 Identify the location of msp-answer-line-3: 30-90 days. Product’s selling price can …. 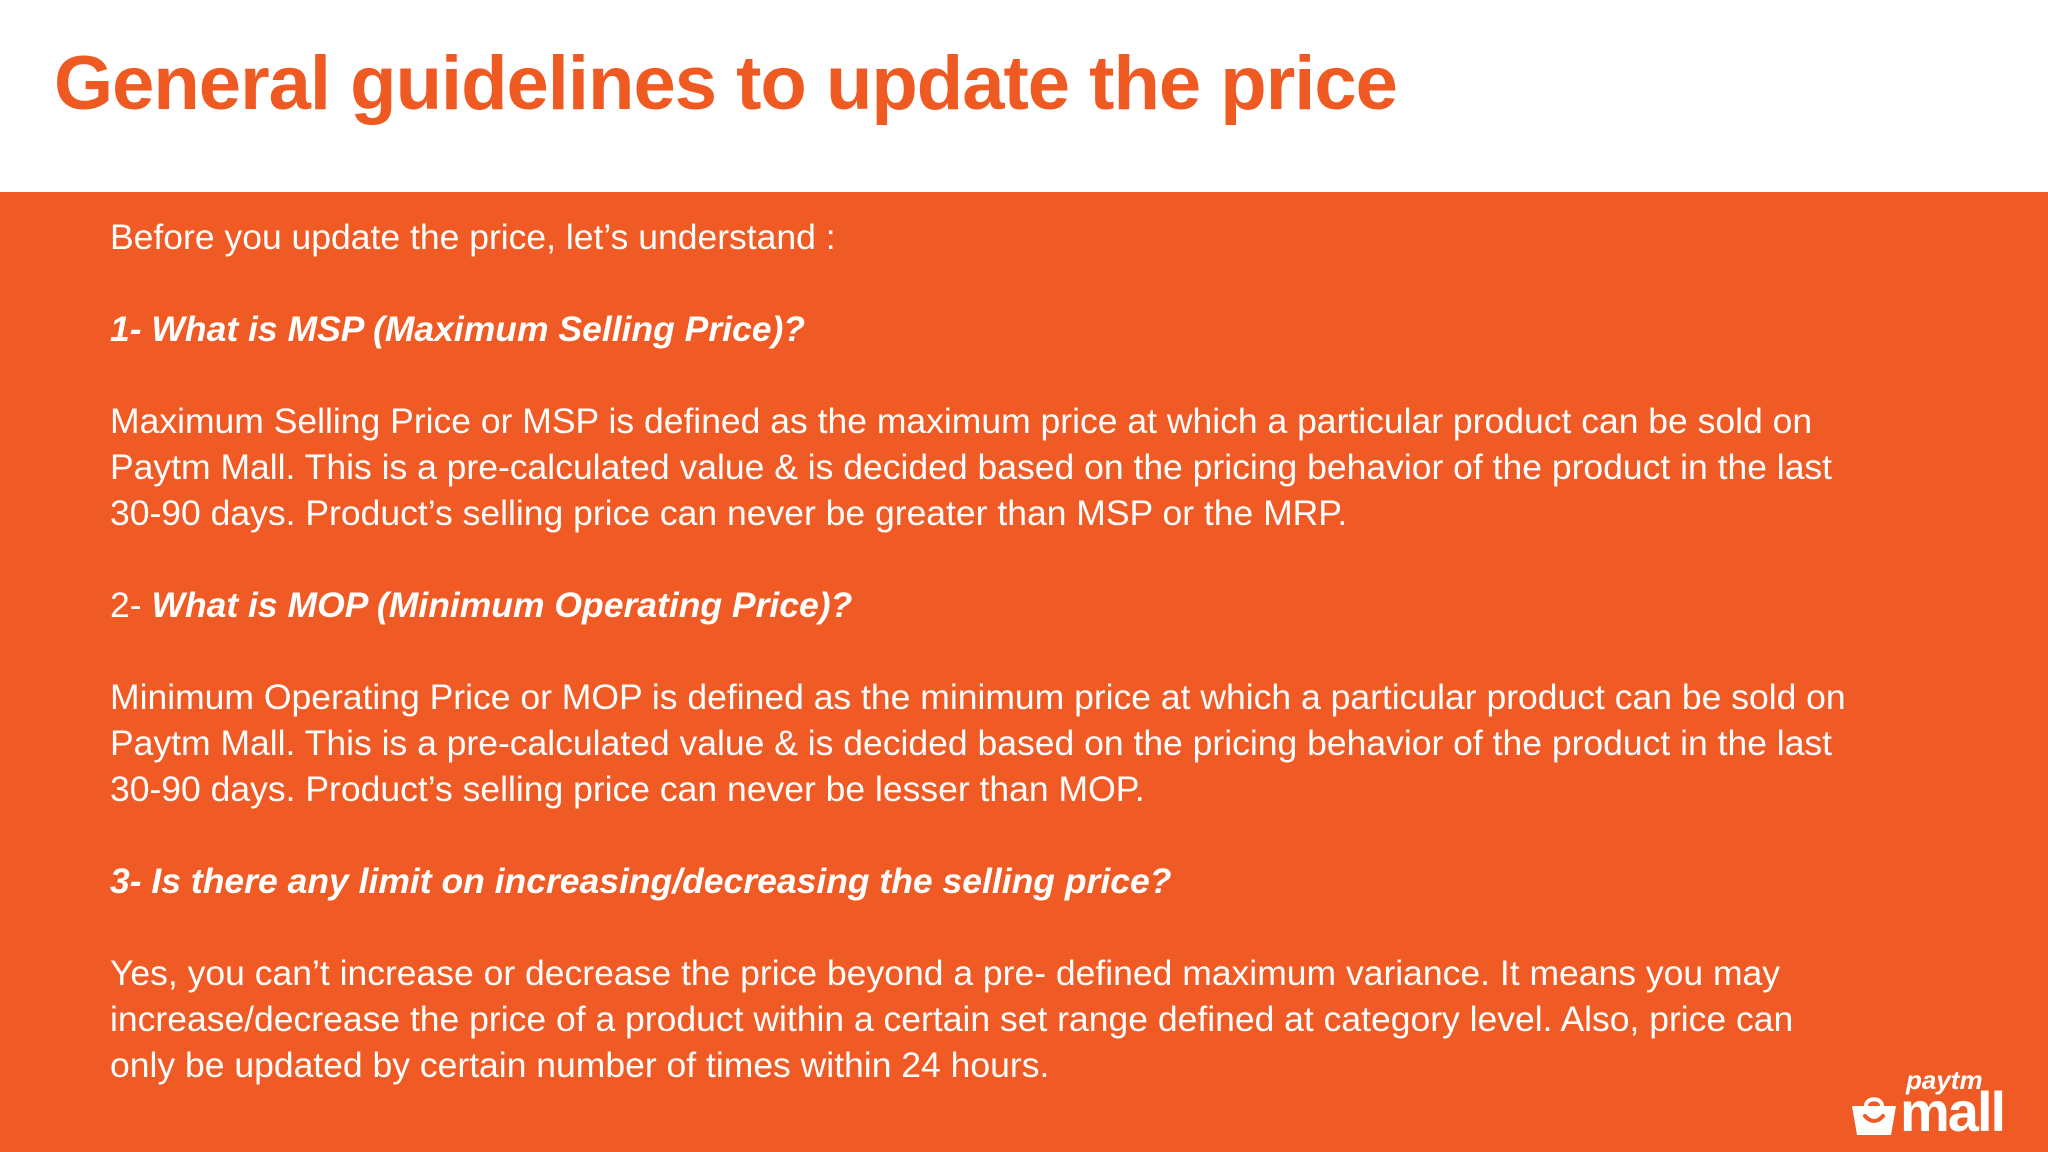
(729, 513).